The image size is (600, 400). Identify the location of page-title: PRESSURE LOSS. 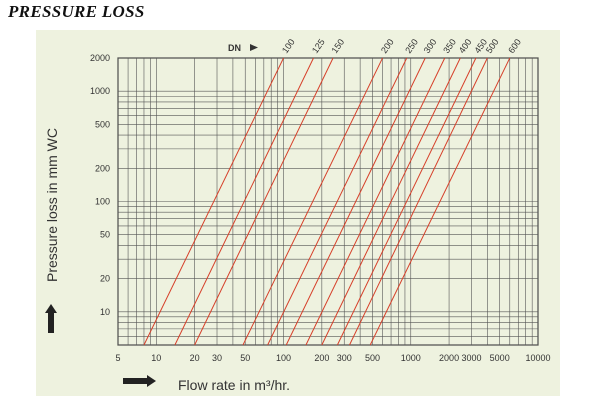
(76, 11).